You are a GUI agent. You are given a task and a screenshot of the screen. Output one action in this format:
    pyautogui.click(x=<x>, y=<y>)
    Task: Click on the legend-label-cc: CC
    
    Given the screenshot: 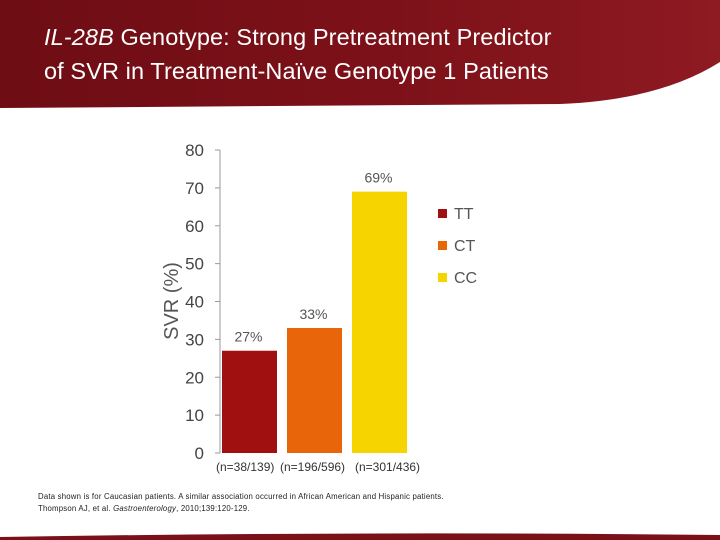 What is the action you would take?
    pyautogui.click(x=465, y=278)
    